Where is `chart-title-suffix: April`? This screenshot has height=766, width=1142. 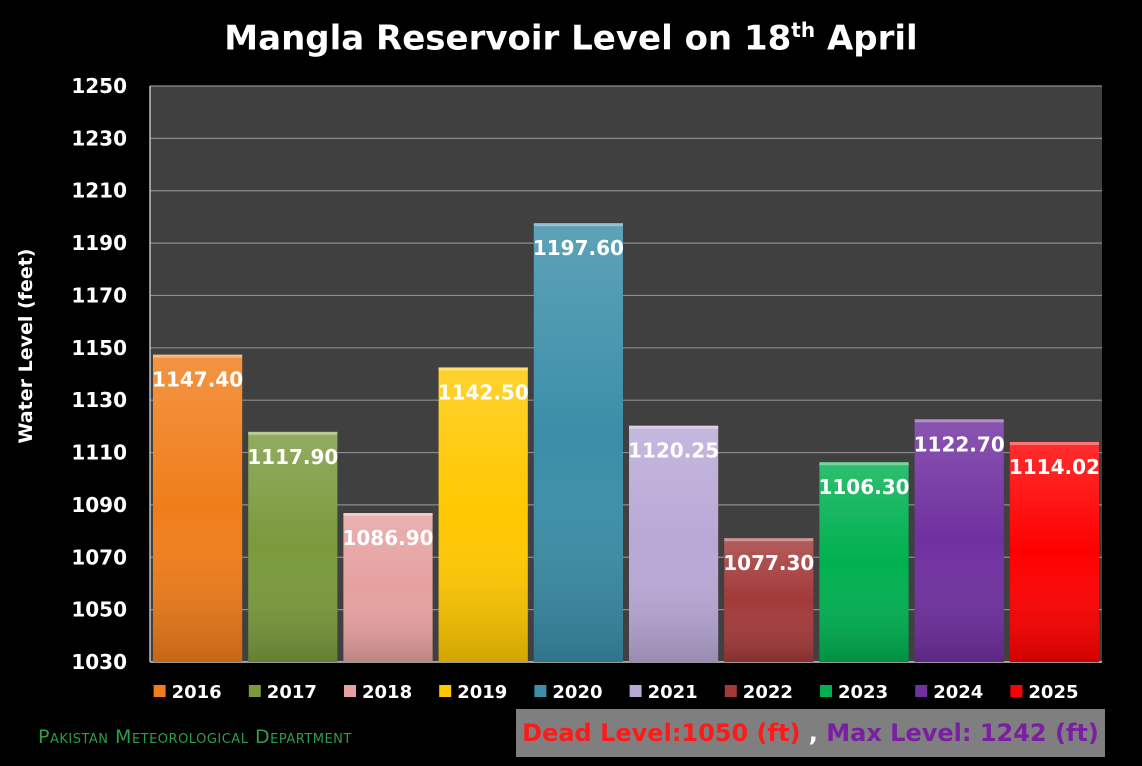 chart-title-suffix: April is located at coordinates (866, 38).